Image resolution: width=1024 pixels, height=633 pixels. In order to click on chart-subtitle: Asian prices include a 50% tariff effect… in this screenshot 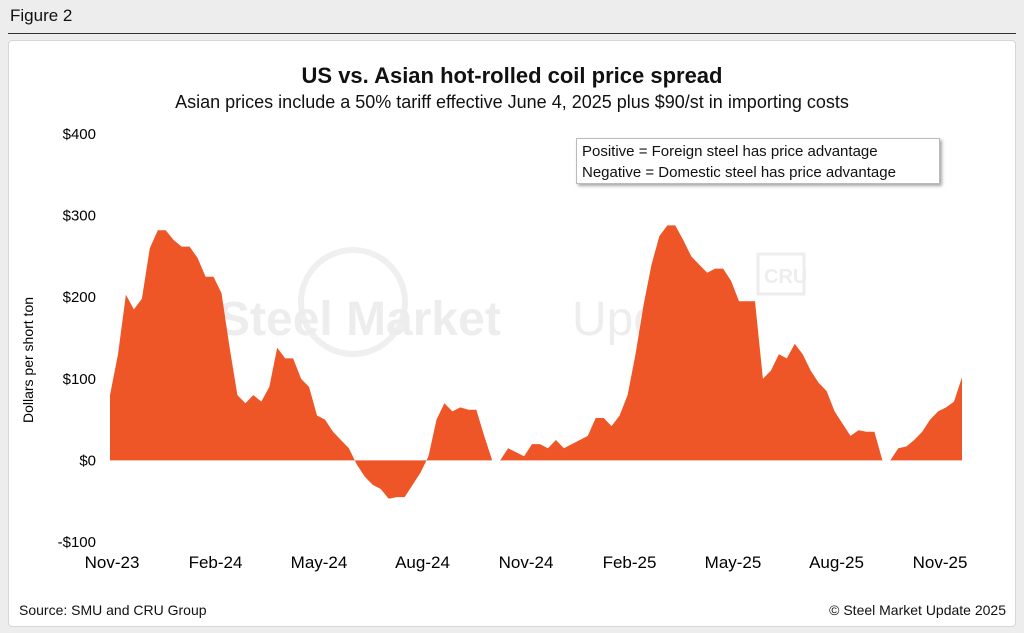, I will do `click(512, 102)`.